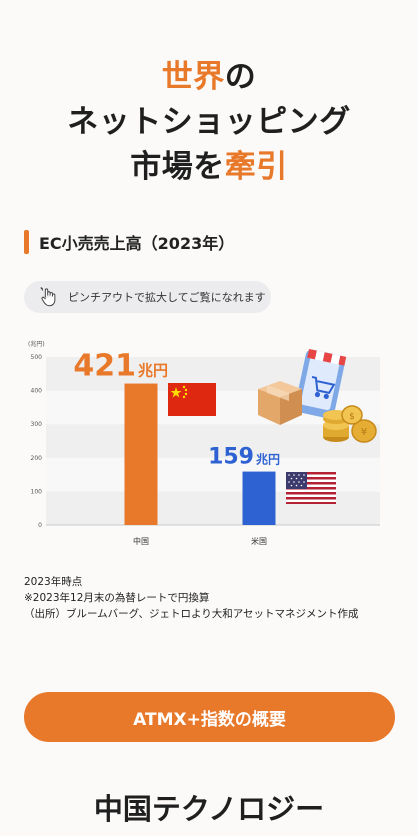  I want to click on pinch-hint-text: ピンチアウトで拡大してご覧になれます, so click(167, 297).